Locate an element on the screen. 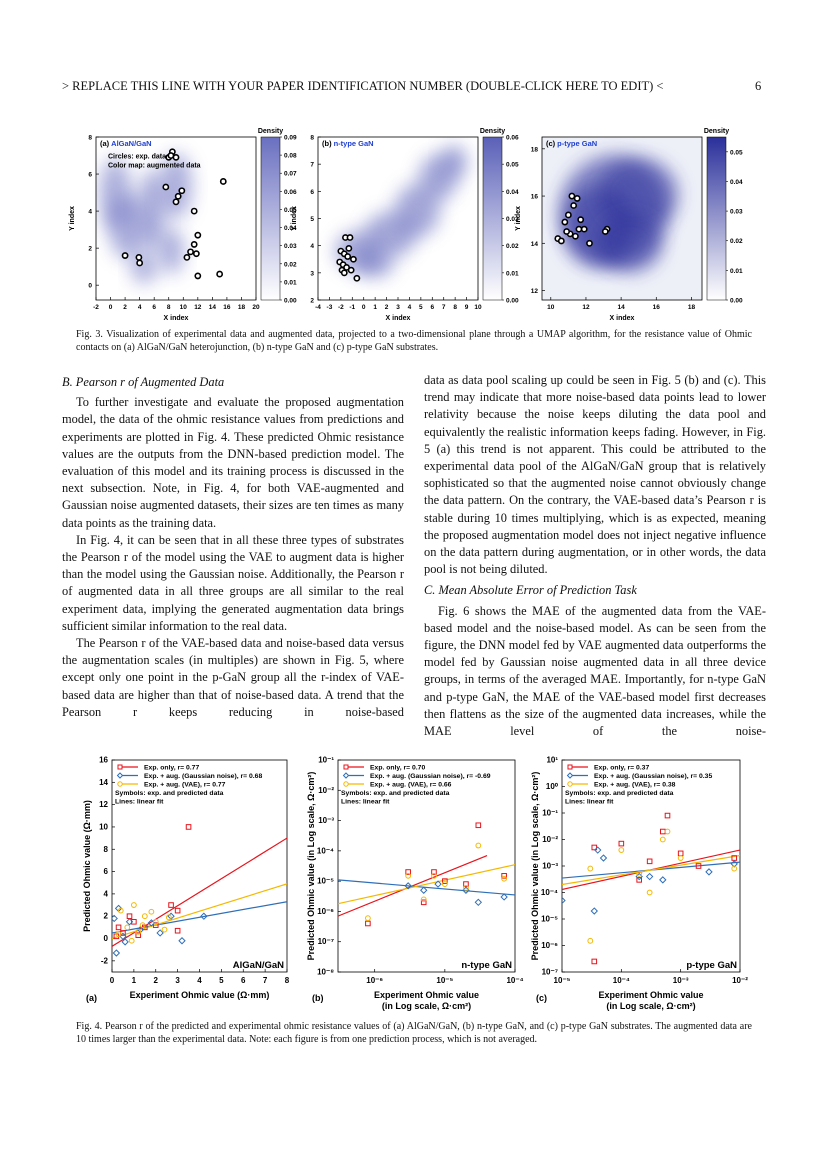 This screenshot has height=1169, width=827. x-tick-label: 6 is located at coordinates (154, 307).